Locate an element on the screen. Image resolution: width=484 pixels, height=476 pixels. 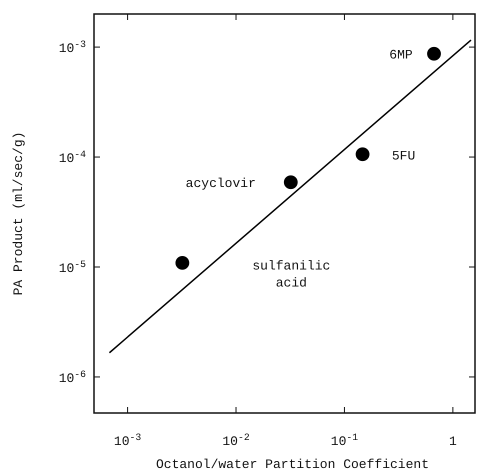
annotation: 5FU is located at coordinates (404, 156).